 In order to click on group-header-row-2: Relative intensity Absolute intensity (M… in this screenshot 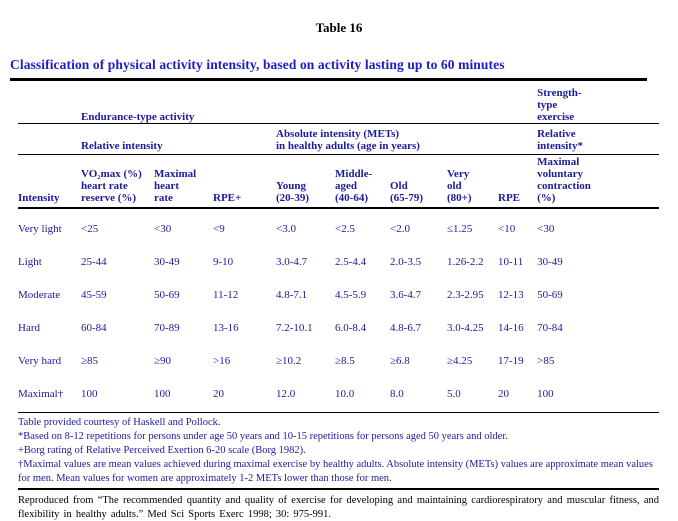, I will do `click(339, 139)`.